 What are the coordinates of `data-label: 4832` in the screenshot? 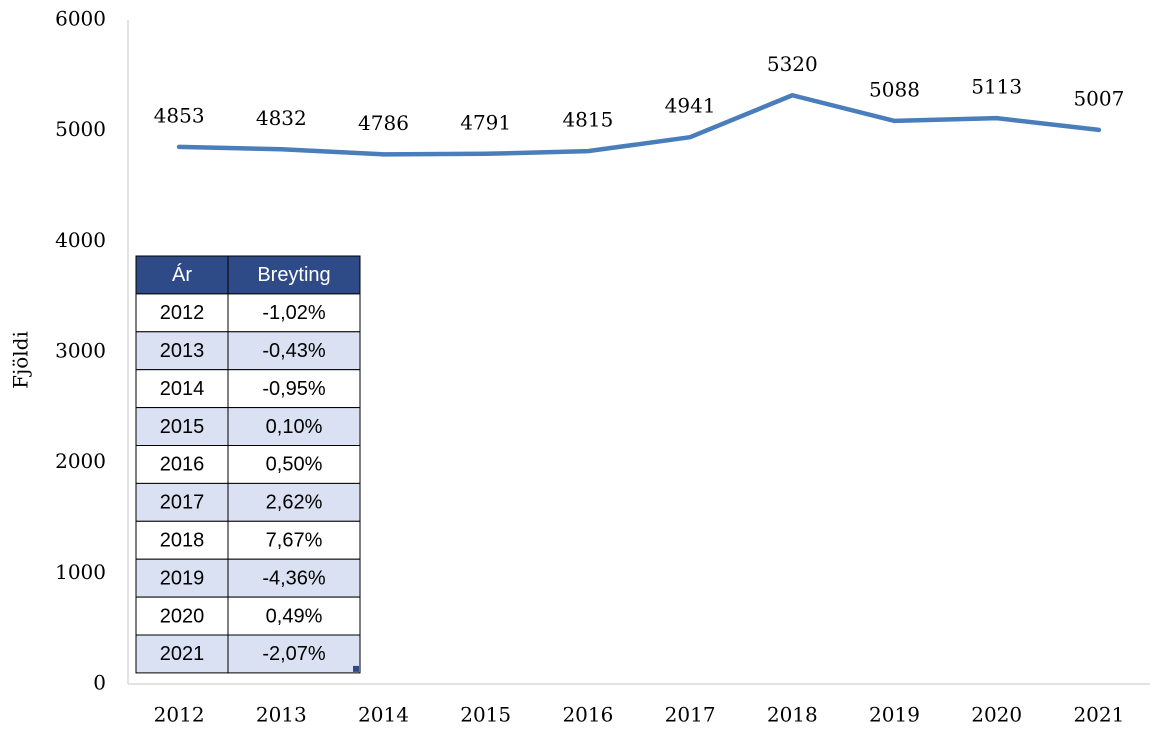 It's located at (281, 118).